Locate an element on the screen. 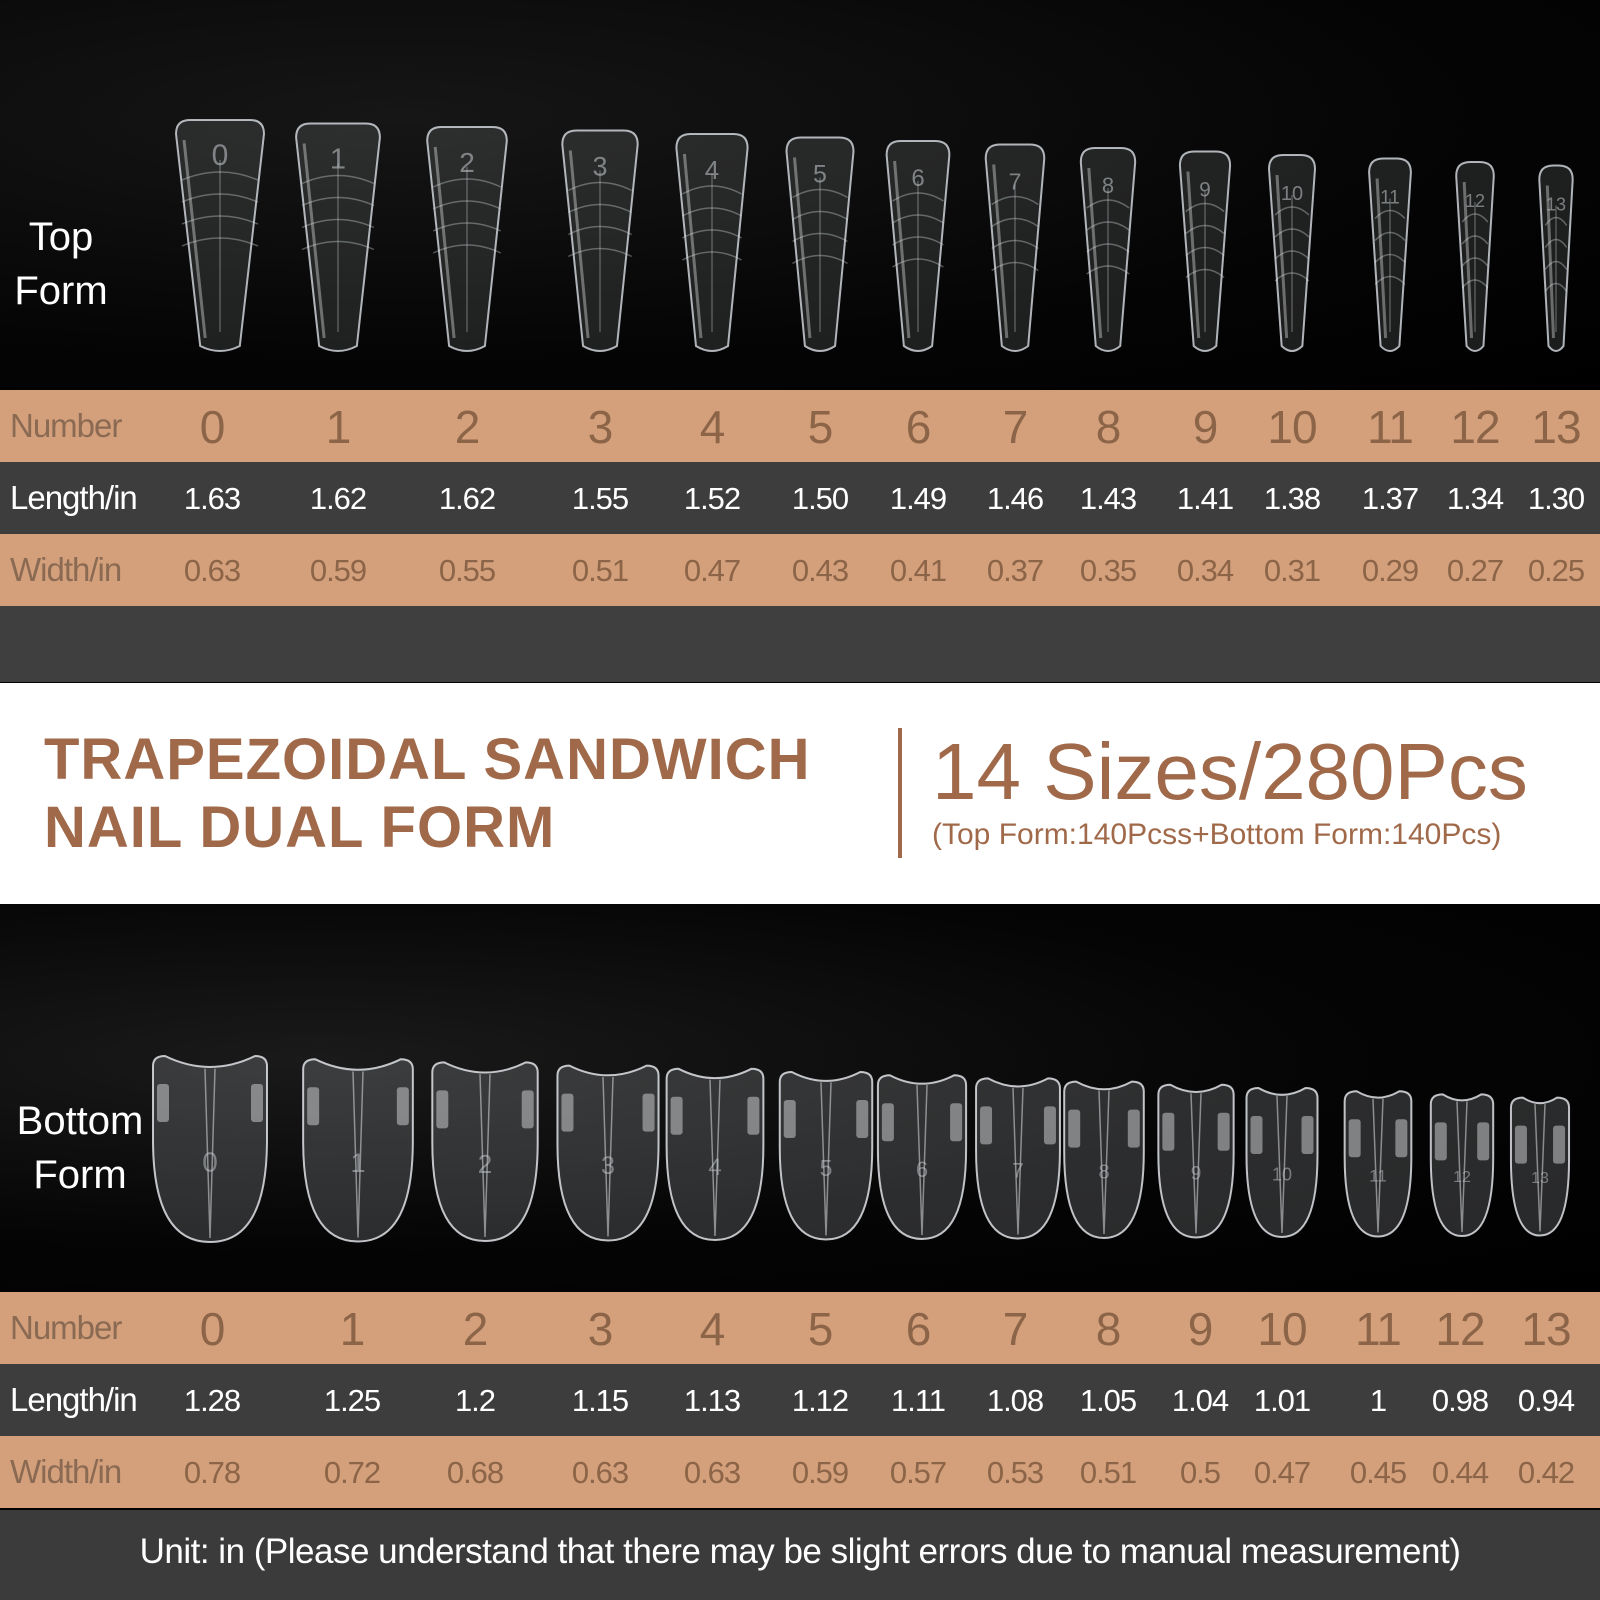  bottom-length-cell: 0.98 is located at coordinates (1460, 1400).